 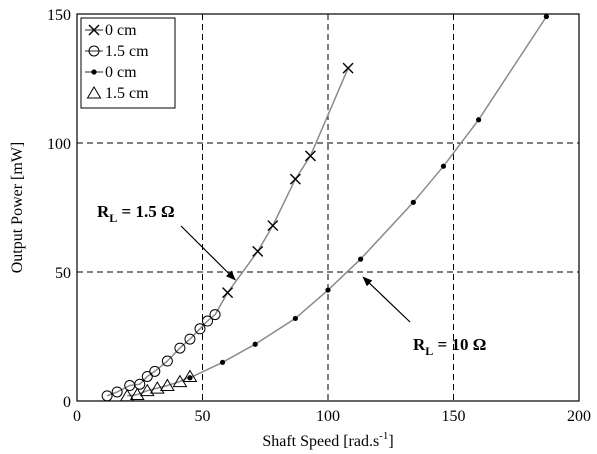 What do you see at coordinates (59, 144) in the screenshot?
I see `y-tick-label: 100` at bounding box center [59, 144].